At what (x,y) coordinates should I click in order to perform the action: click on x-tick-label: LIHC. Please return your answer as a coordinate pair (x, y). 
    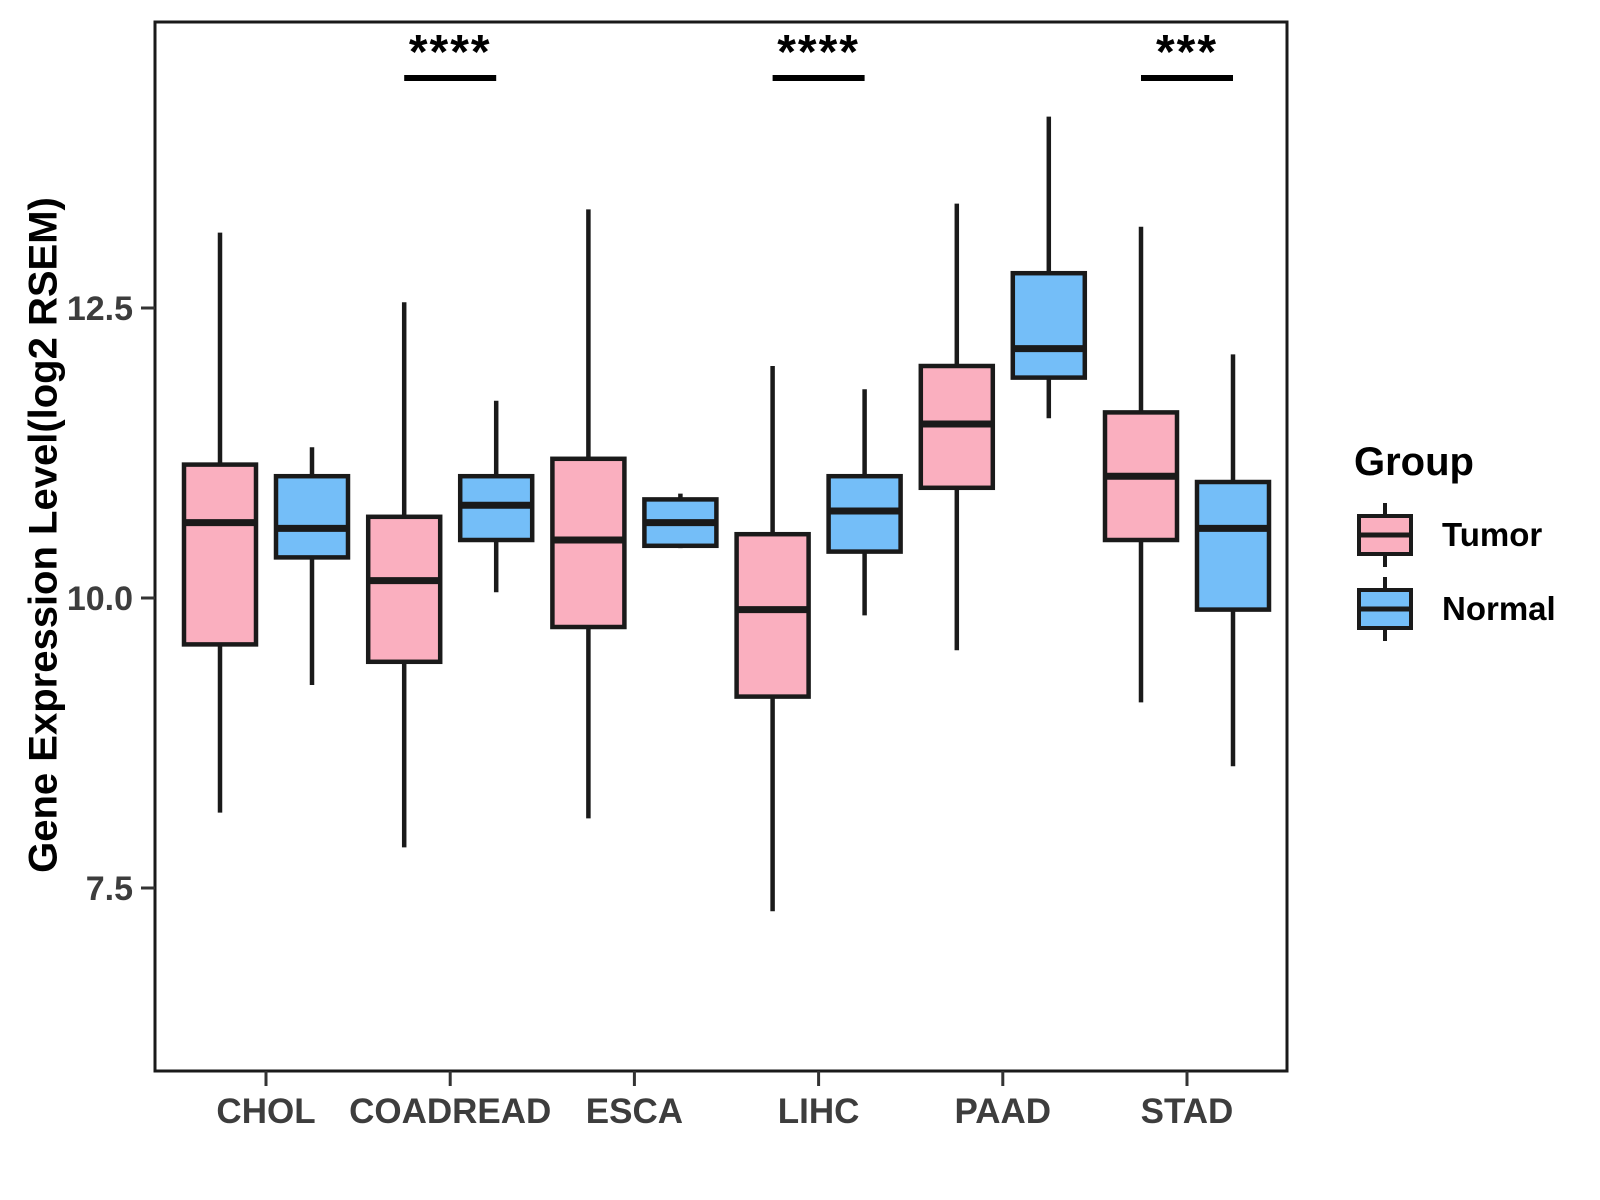
    Looking at the image, I should click on (819, 1111).